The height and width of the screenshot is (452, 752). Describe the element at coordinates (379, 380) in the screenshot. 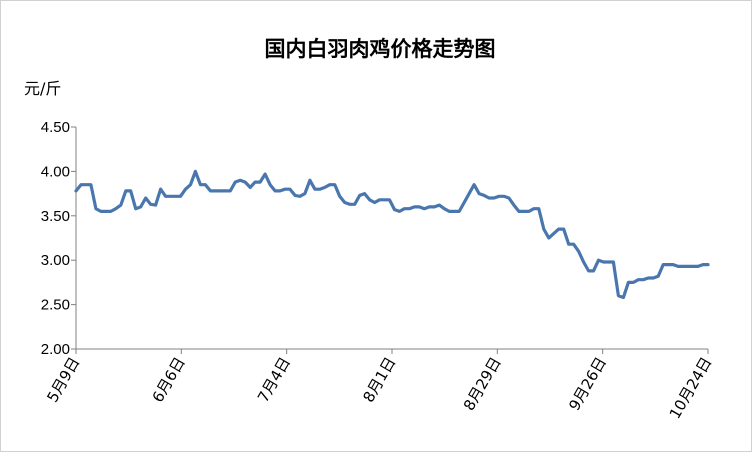

I see `x-tick-label: 8月1日` at that location.